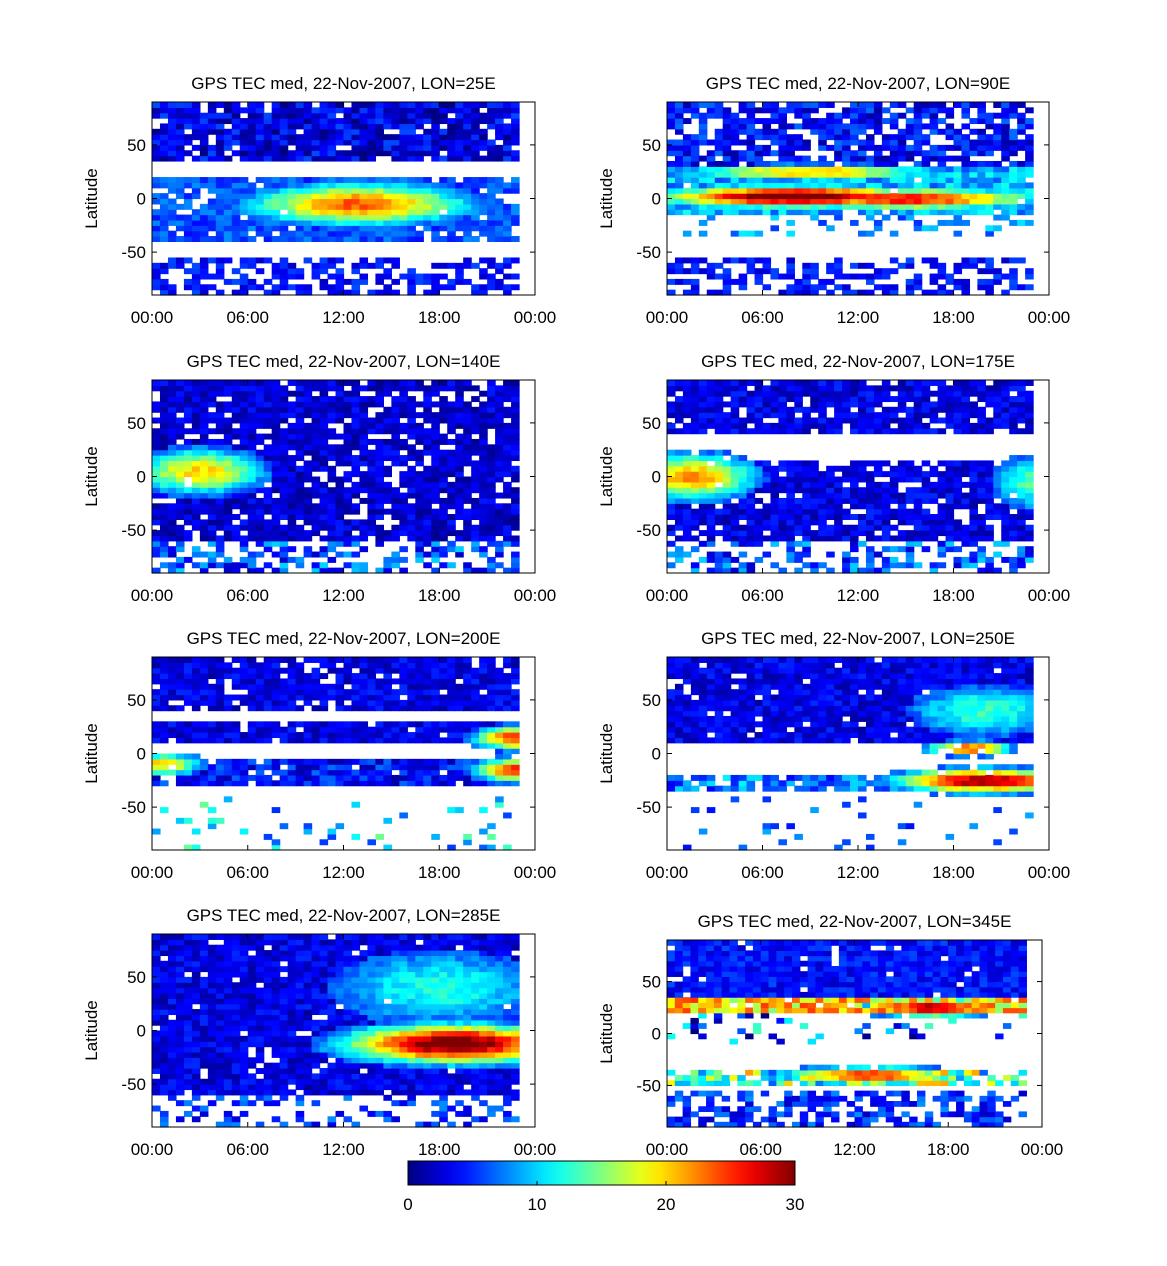 Image resolution: width=1167 pixels, height=1266 pixels. I want to click on y-tick-label: -50, so click(648, 252).